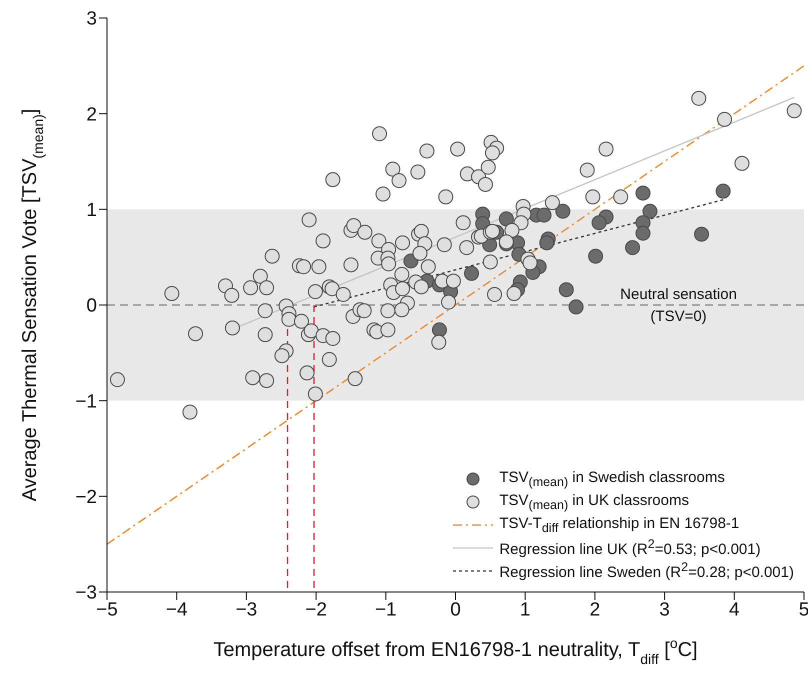 This screenshot has height=682, width=810. Describe the element at coordinates (91, 19) in the screenshot. I see `y-tick-label: 3` at that location.